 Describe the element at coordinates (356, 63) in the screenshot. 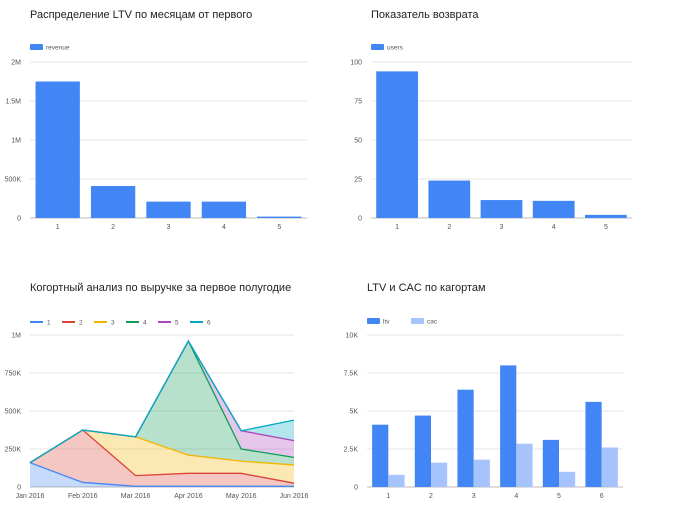

I see `y-tick-label: 100` at that location.